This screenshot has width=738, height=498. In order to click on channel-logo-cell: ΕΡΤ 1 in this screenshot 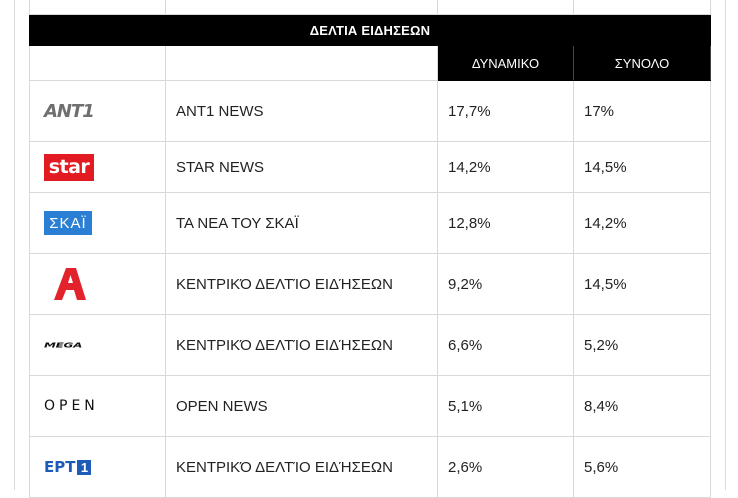, I will do `click(97, 467)`.